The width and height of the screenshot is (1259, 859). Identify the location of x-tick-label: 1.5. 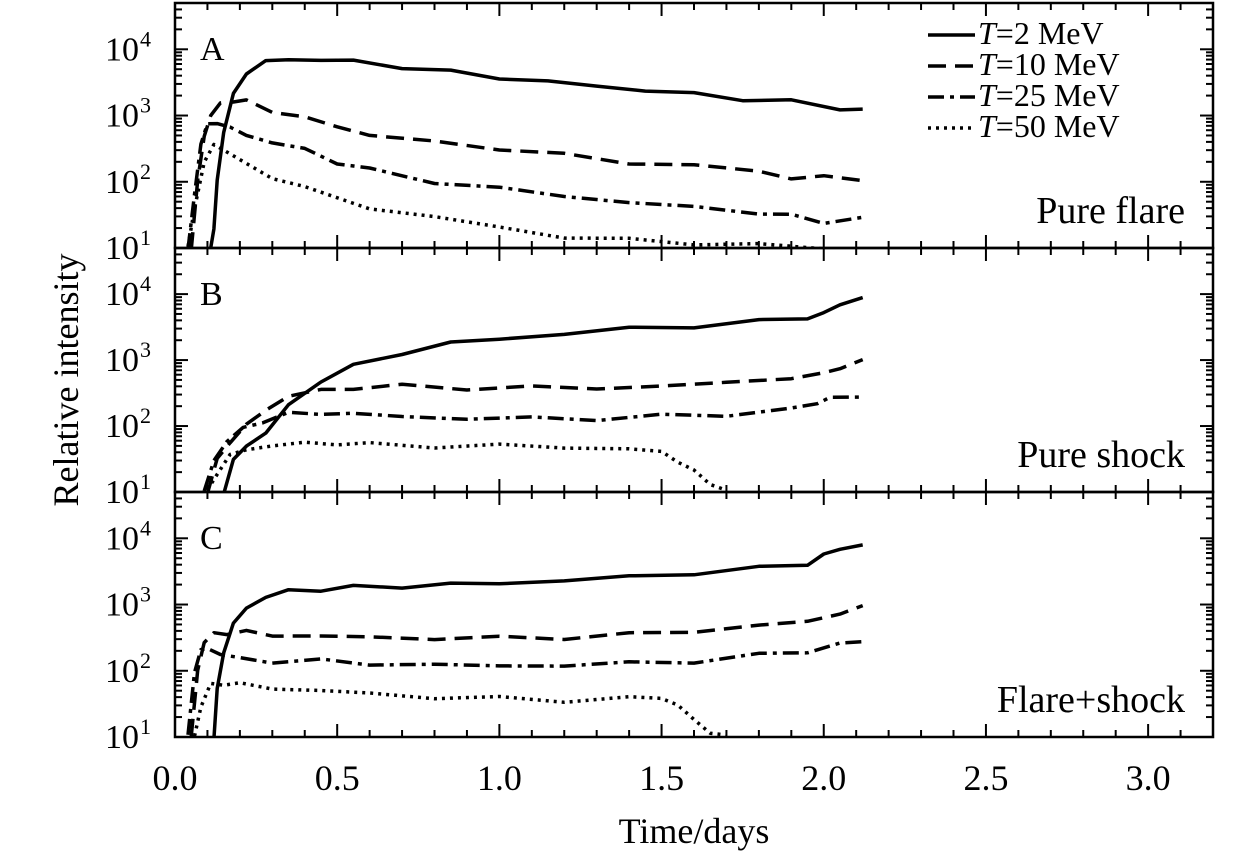
(661, 778).